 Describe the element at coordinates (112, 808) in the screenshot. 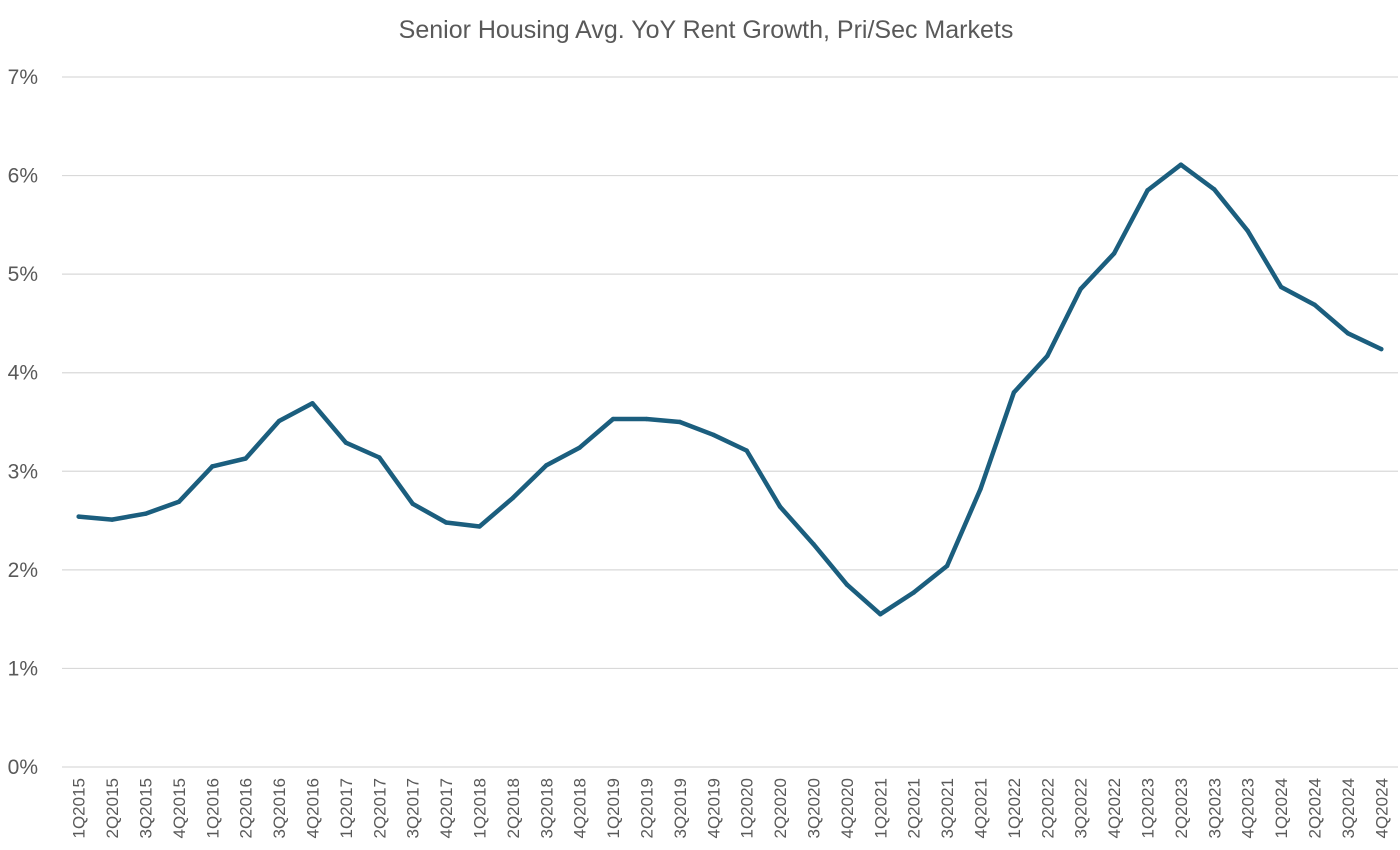

I see `x-tick-label: 2Q2015` at that location.